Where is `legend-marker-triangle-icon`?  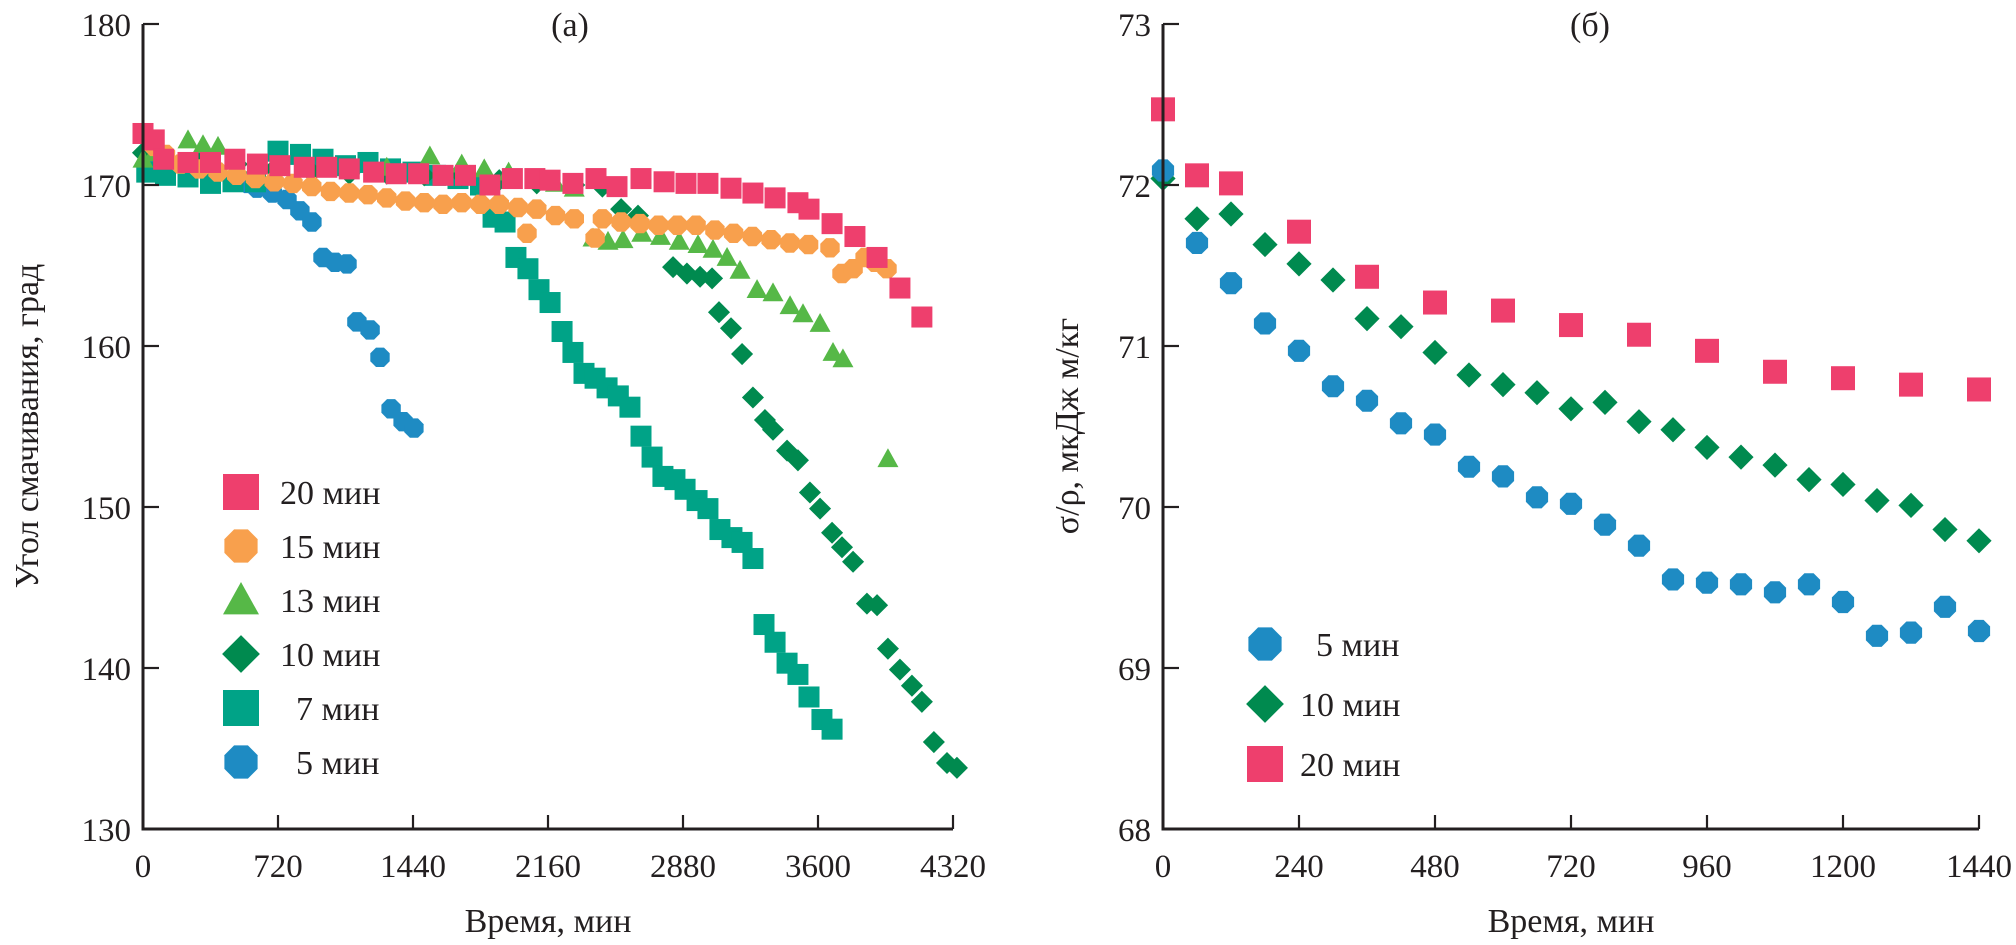
legend-marker-triangle-icon is located at coordinates (241, 598).